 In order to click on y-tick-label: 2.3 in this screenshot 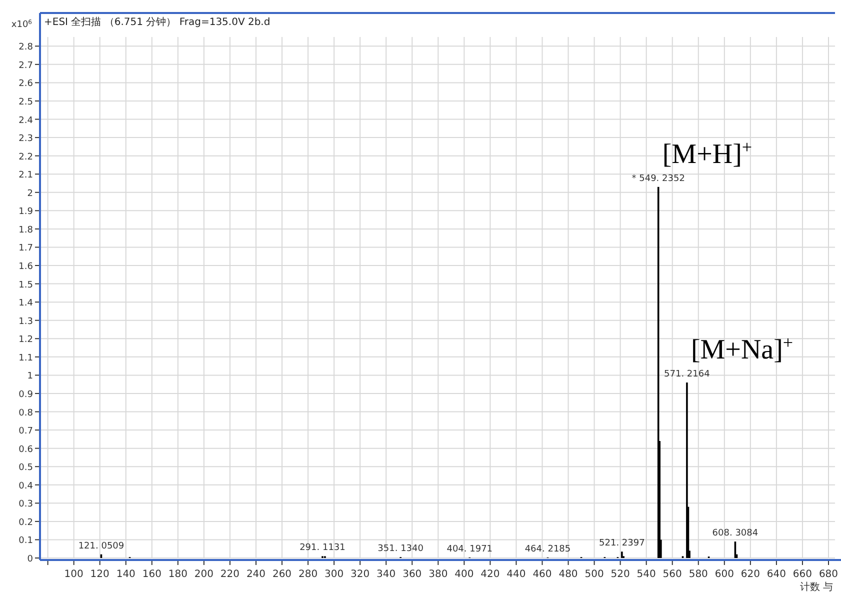, I will do `click(25, 139)`.